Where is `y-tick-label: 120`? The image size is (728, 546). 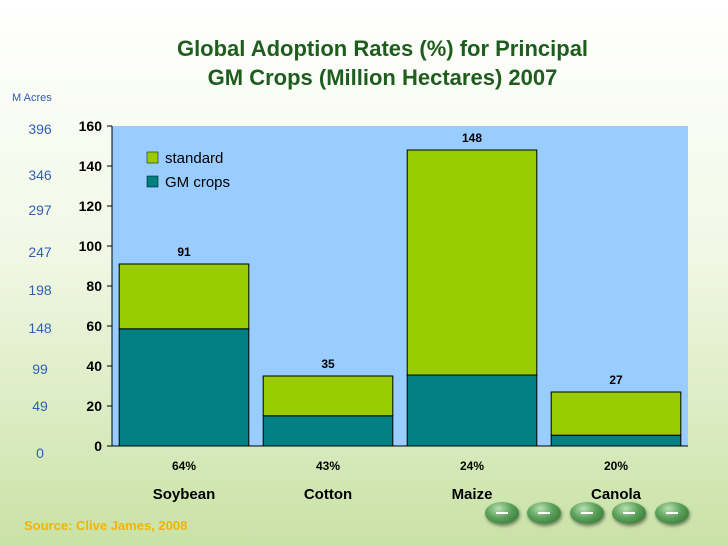
y-tick-label: 120 is located at coordinates (91, 206).